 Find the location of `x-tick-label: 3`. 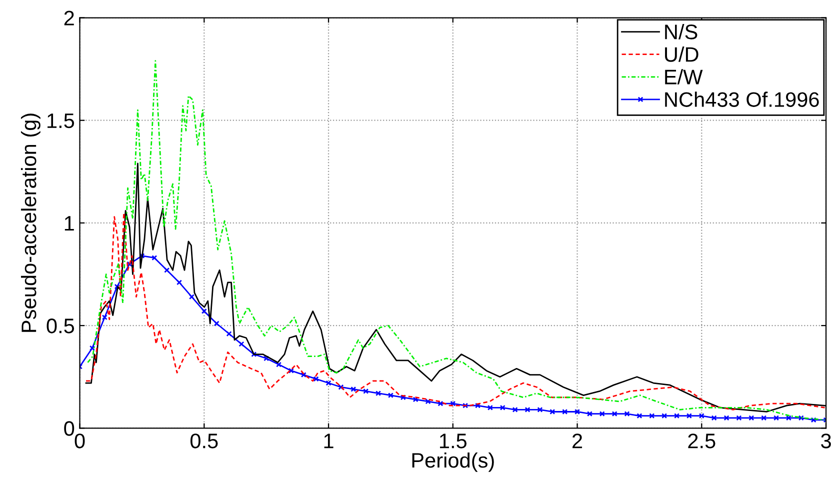

x-tick-label: 3 is located at coordinates (826, 441).